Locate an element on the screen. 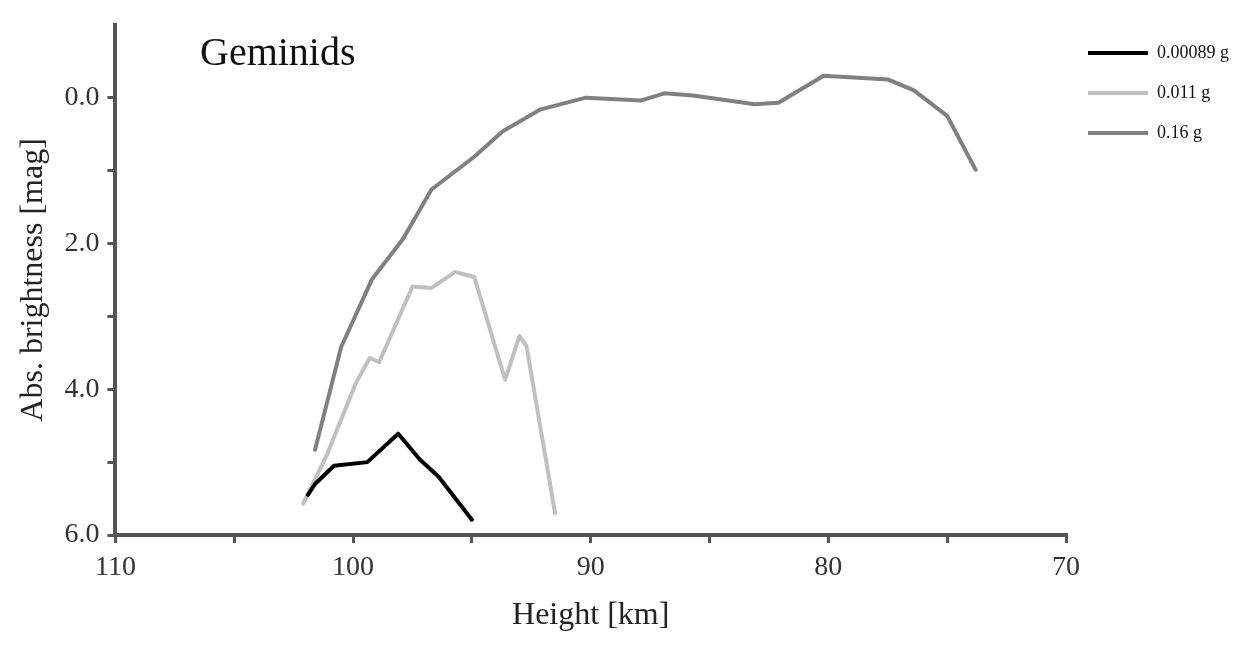 The image size is (1249, 649). x-axis-title: Height [km] is located at coordinates (591, 613).